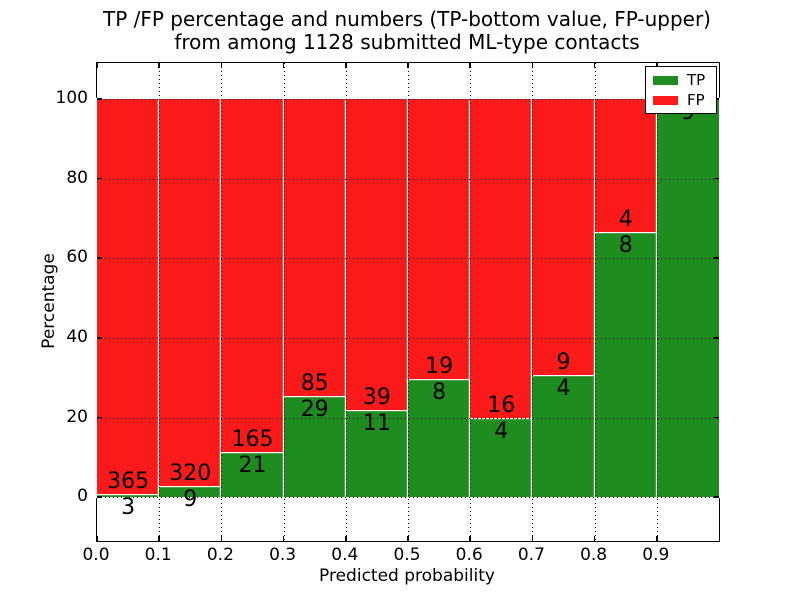  Describe the element at coordinates (283, 555) in the screenshot. I see `x-tick-label: 0.3` at that location.